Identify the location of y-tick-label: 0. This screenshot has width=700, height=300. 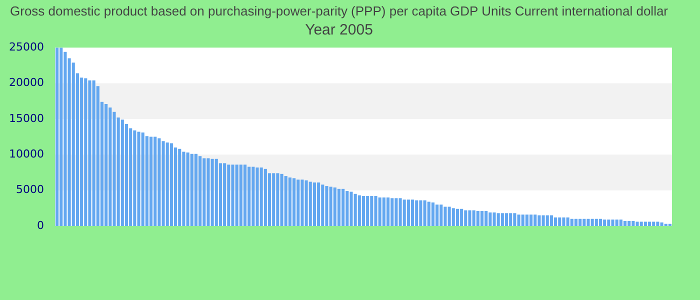
(40, 225).